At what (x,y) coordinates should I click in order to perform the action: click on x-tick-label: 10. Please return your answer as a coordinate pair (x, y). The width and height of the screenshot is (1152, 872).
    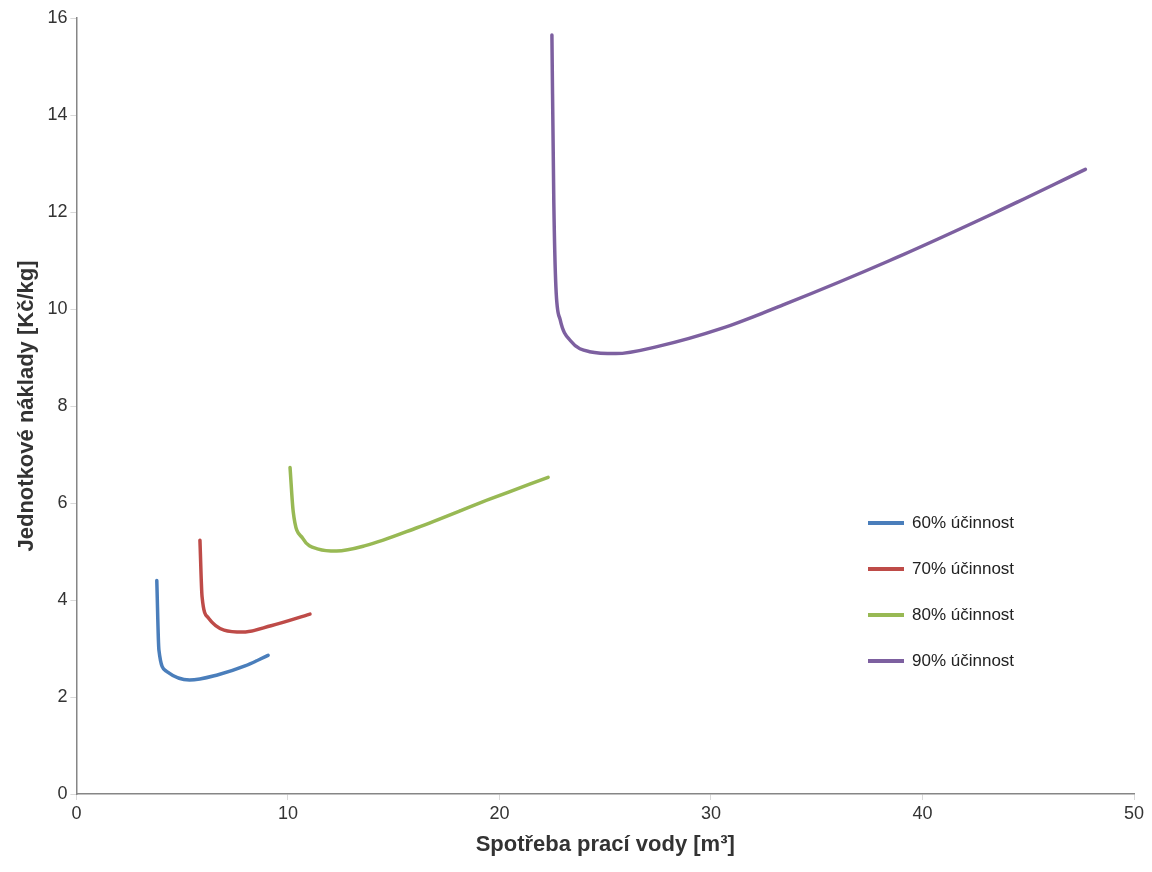
    Looking at the image, I should click on (287, 812).